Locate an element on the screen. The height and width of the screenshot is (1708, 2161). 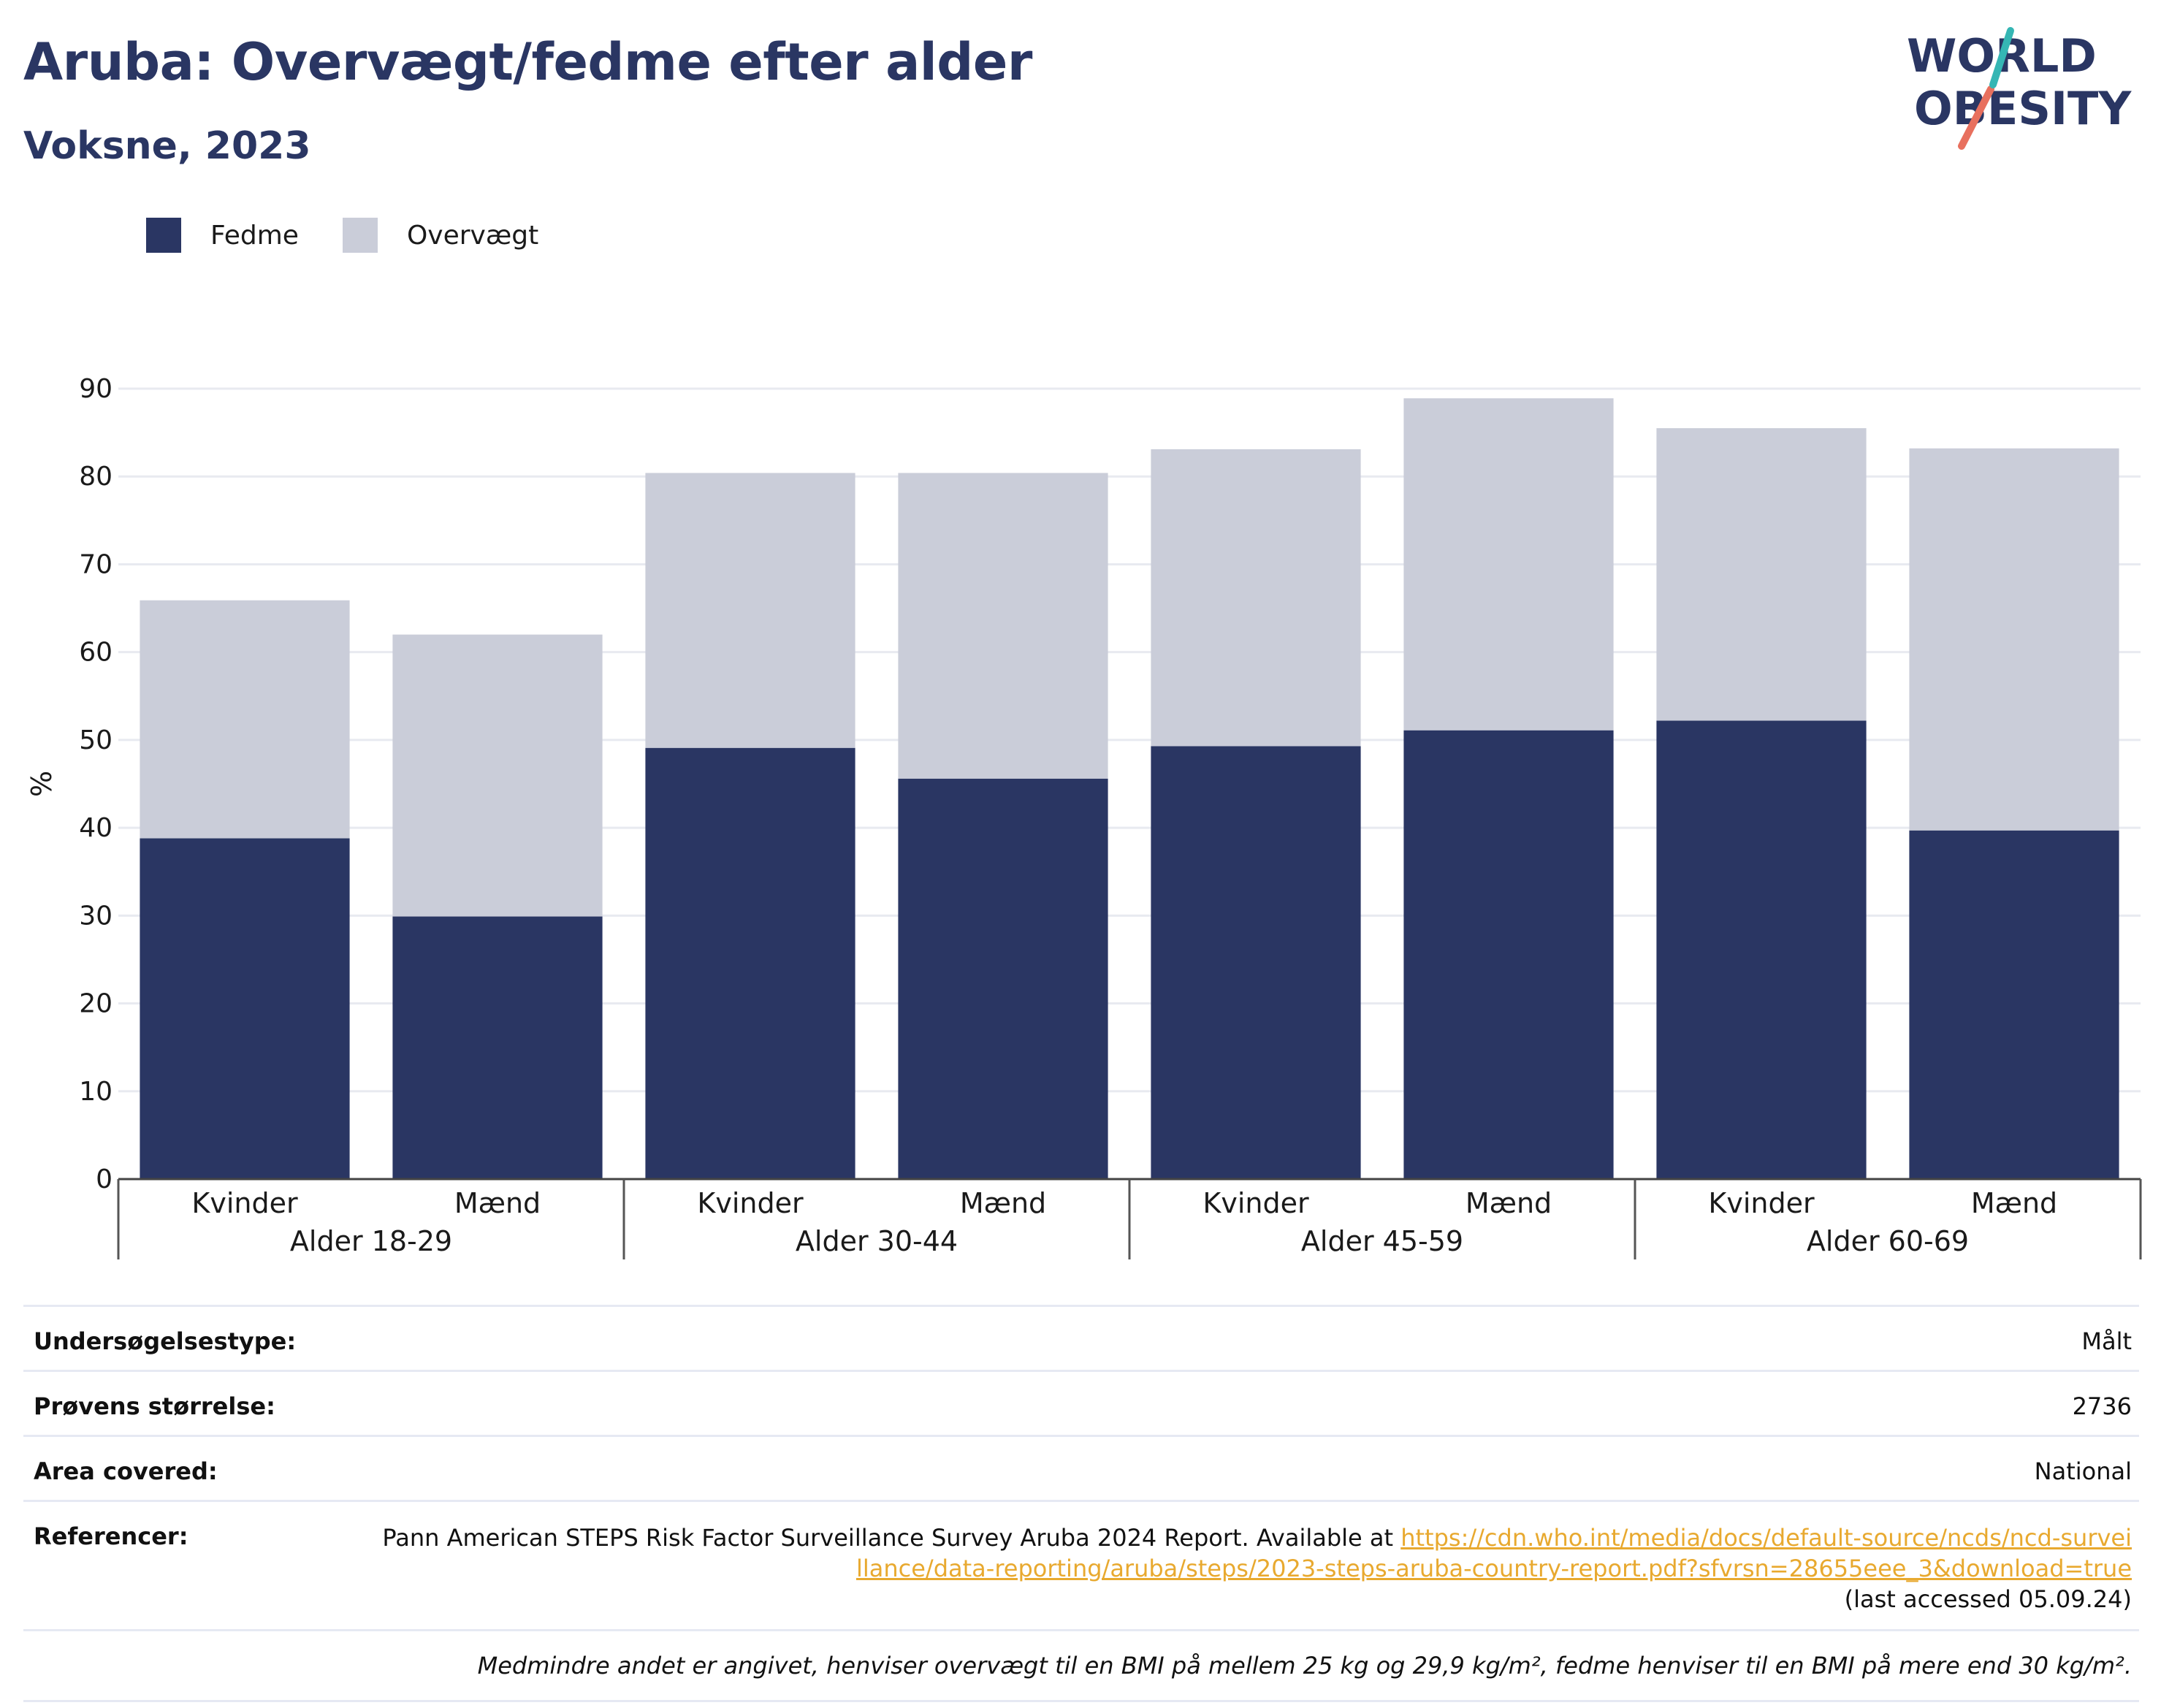
info-row-area: Area covered: National is located at coordinates (1081, 1468).